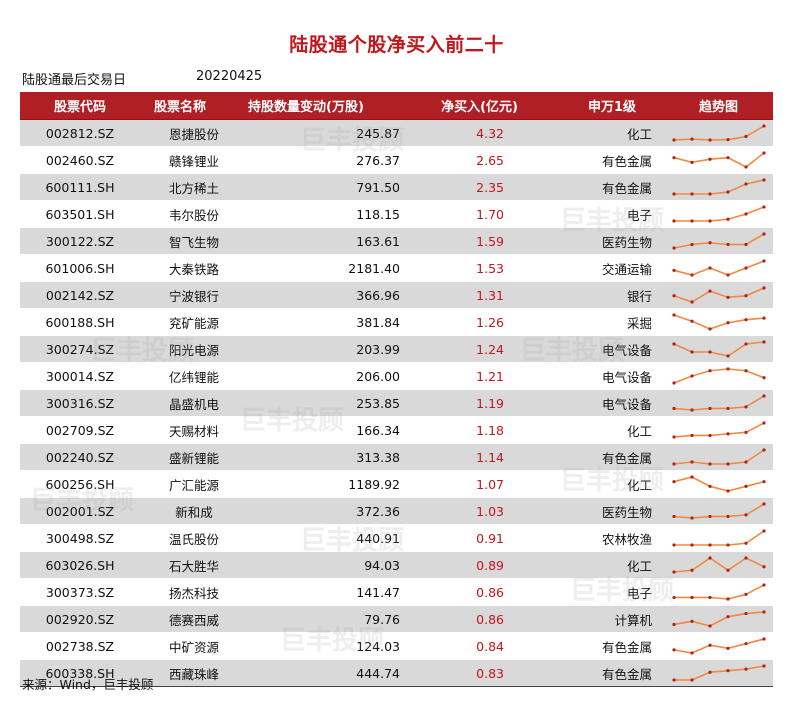  What do you see at coordinates (194, 295) in the screenshot?
I see `stock-name-cell: 宁波银行` at bounding box center [194, 295].